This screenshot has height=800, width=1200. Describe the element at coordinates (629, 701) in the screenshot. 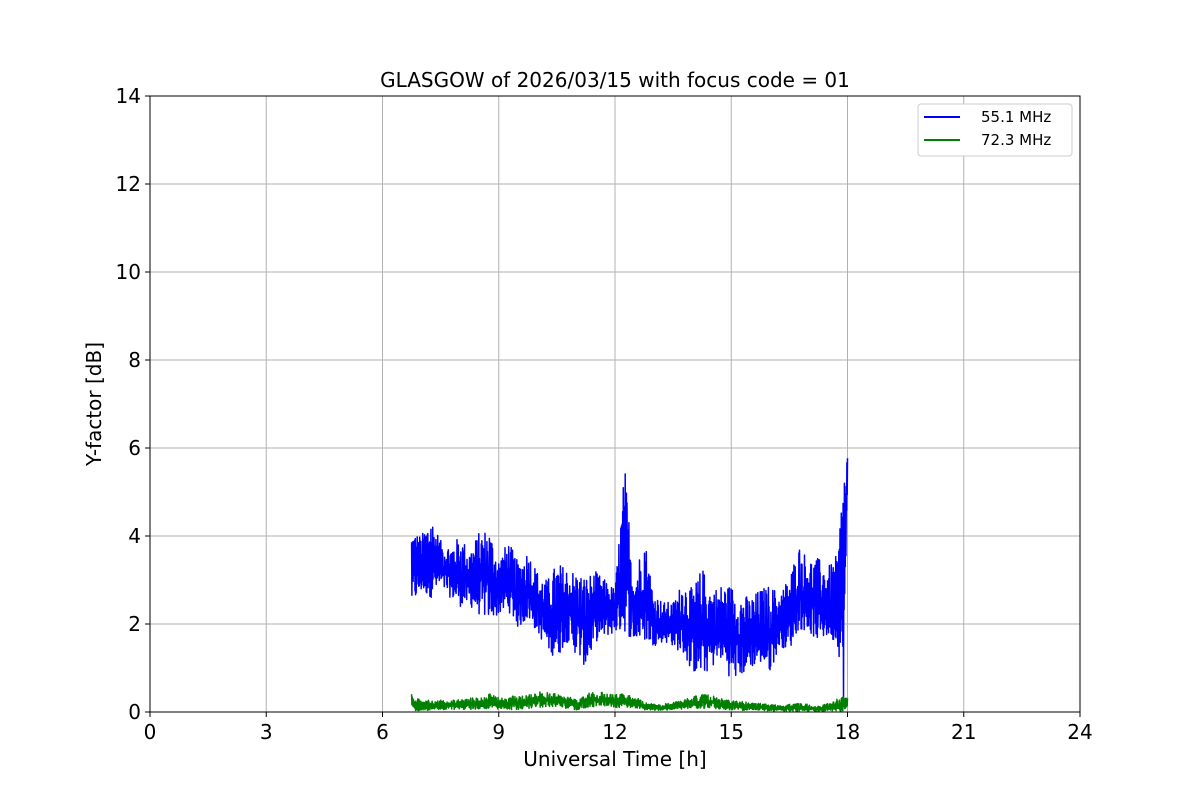

I see `series-line-72-3-MHz` at that location.